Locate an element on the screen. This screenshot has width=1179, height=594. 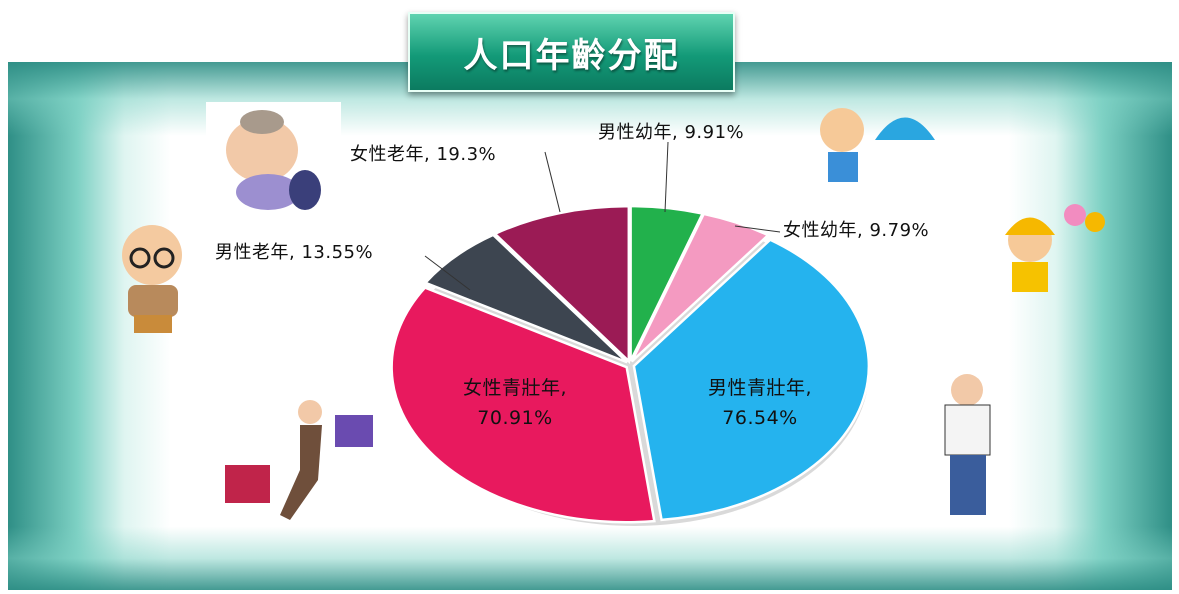
data-label: 女性青壯年, 70.91% is located at coordinates (515, 403).